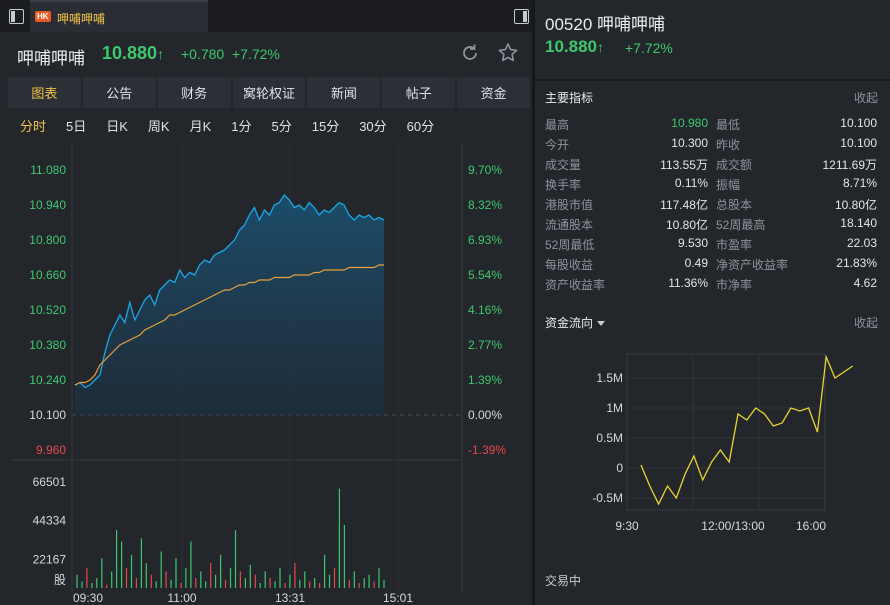 The image size is (890, 605). I want to click on favorite-star-icon, so click(508, 53).